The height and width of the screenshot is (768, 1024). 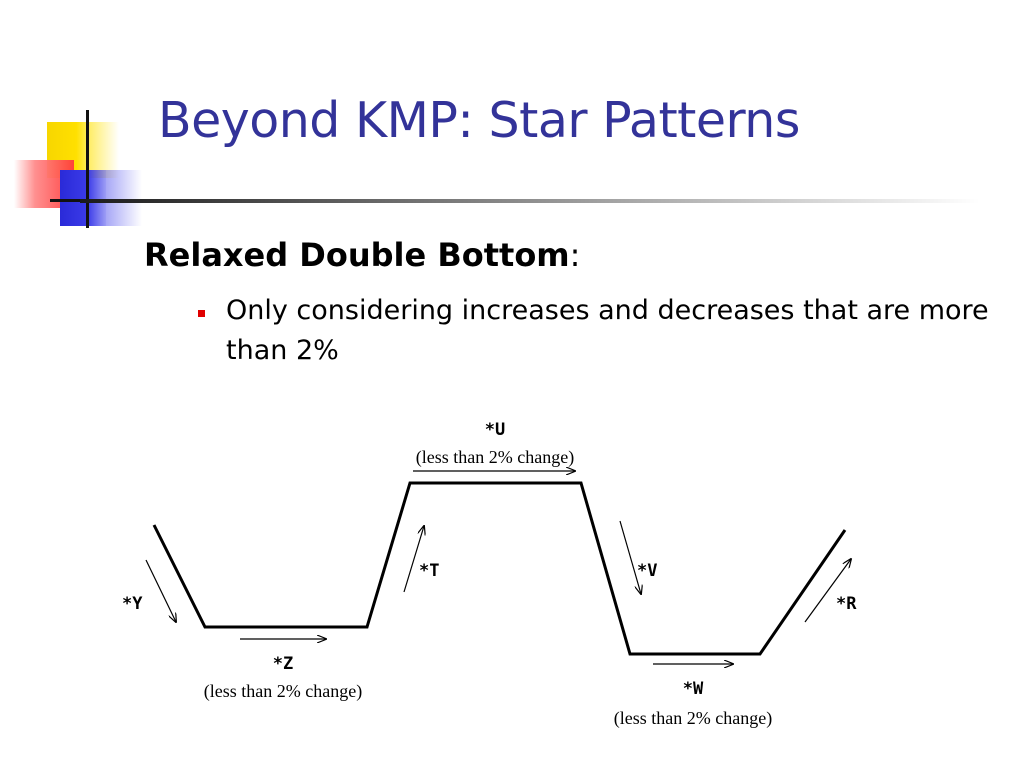 What do you see at coordinates (160, 590) in the screenshot?
I see `arrow-y` at bounding box center [160, 590].